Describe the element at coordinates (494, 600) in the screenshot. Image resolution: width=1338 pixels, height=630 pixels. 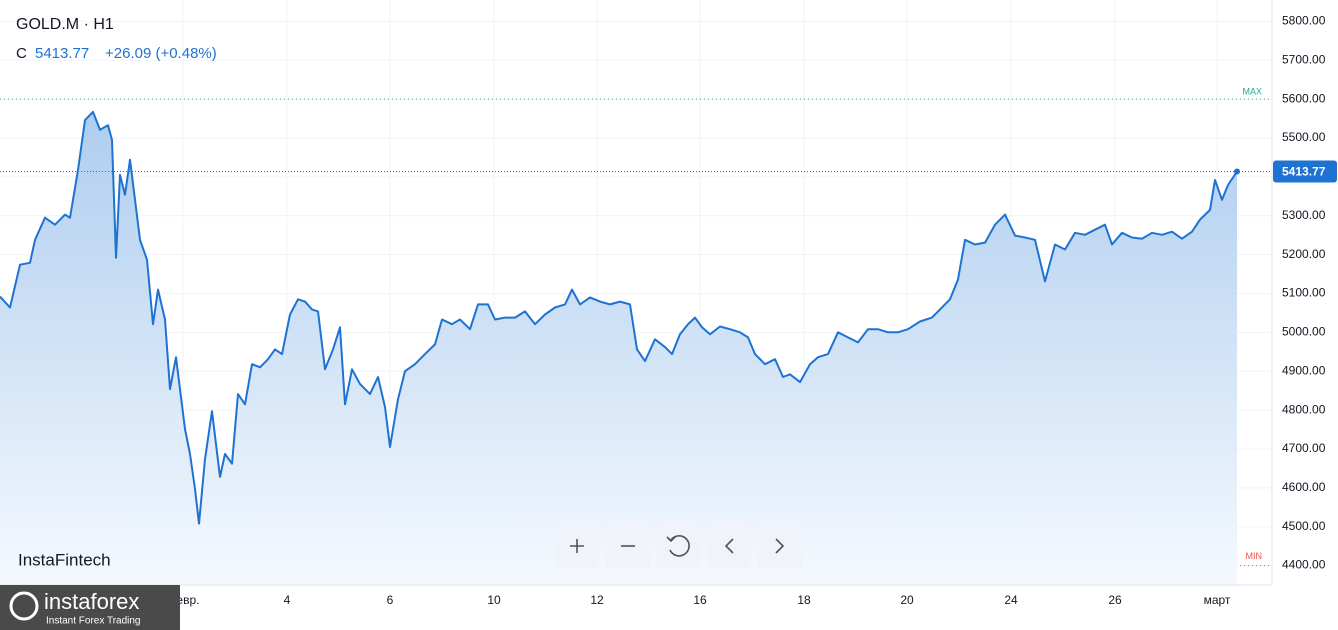
I see `x-tick-label: 10` at that location.